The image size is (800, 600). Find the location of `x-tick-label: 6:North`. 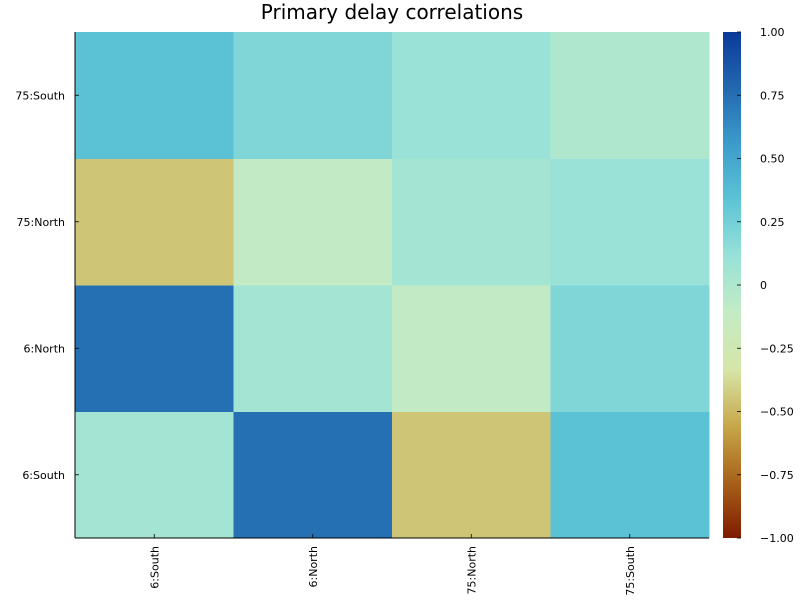

x-tick-label: 6:North is located at coordinates (313, 566).